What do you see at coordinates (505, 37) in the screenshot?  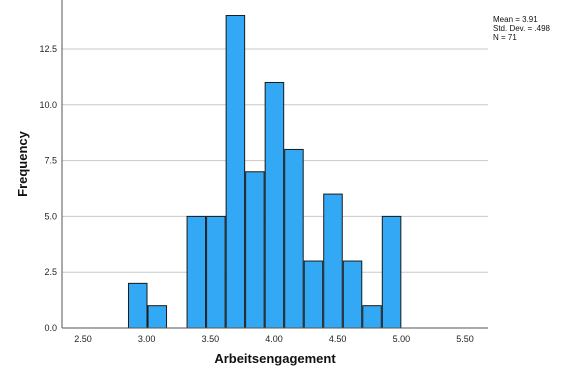 I see `stats-n: N = 71` at bounding box center [505, 37].